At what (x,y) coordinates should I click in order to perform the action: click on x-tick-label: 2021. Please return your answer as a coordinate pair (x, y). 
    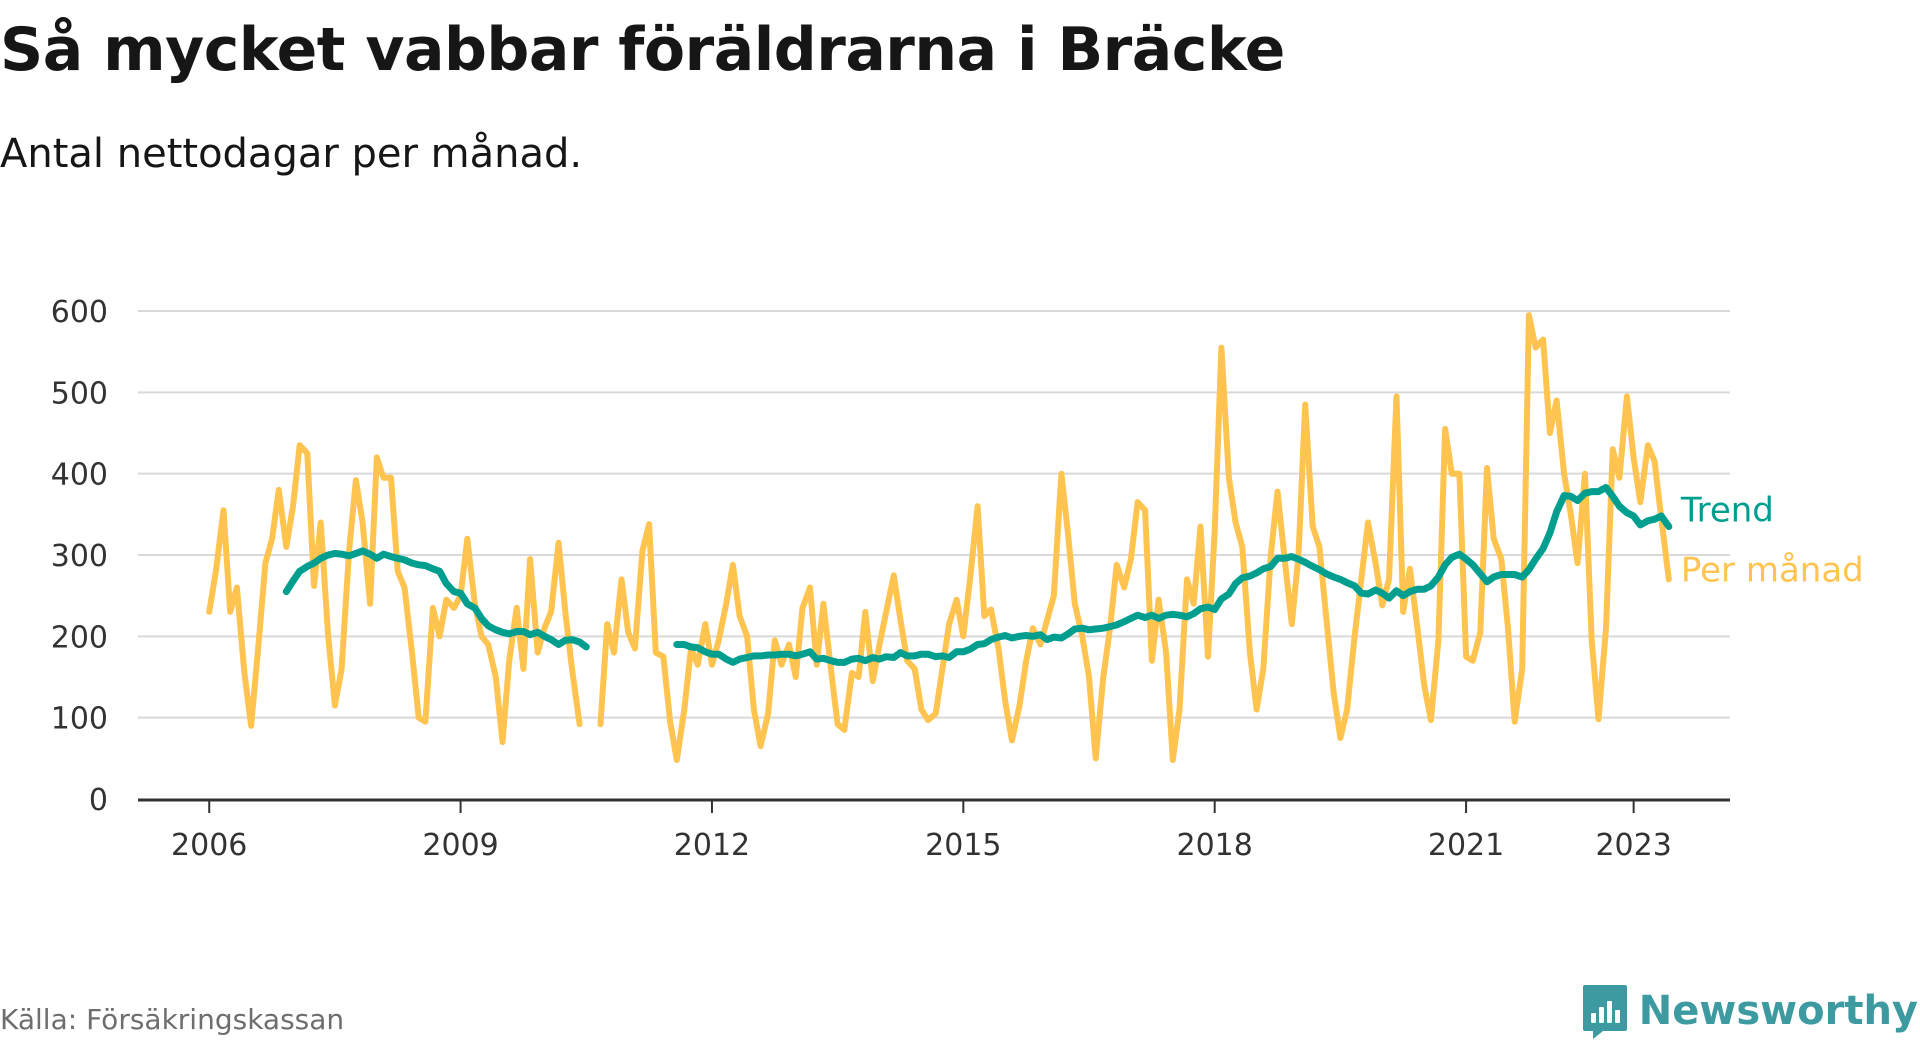
    Looking at the image, I should click on (1466, 845).